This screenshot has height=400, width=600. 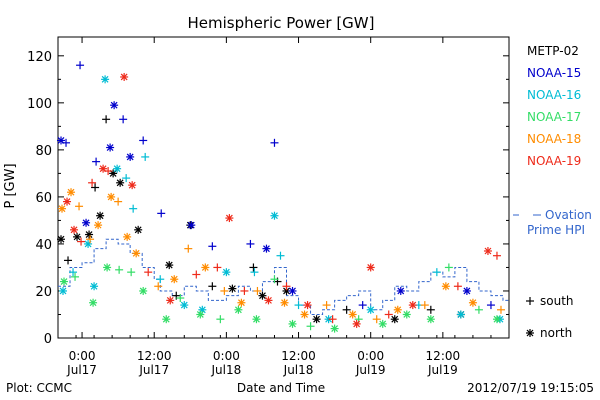 I want to click on y-tick-label: 40, so click(x=43, y=245).